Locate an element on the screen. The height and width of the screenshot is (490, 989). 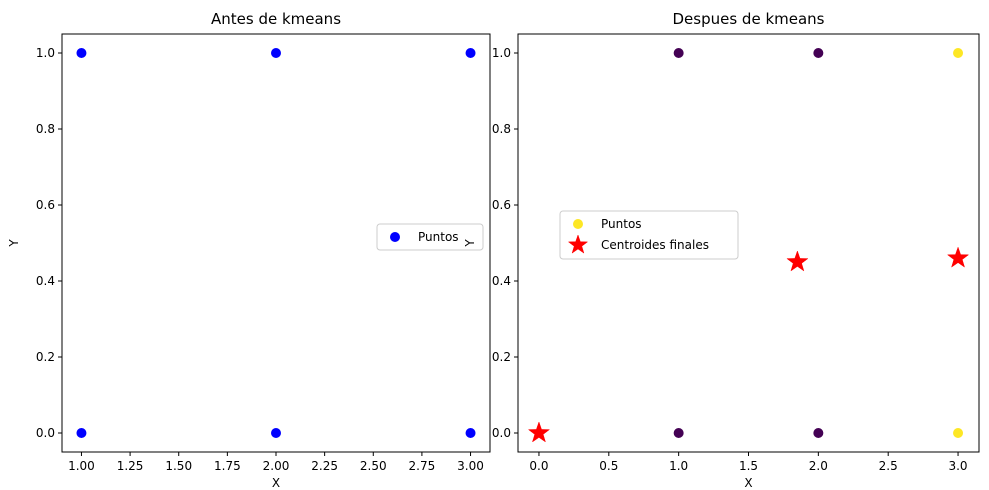
x-tick-label: 2.50 is located at coordinates (373, 466).